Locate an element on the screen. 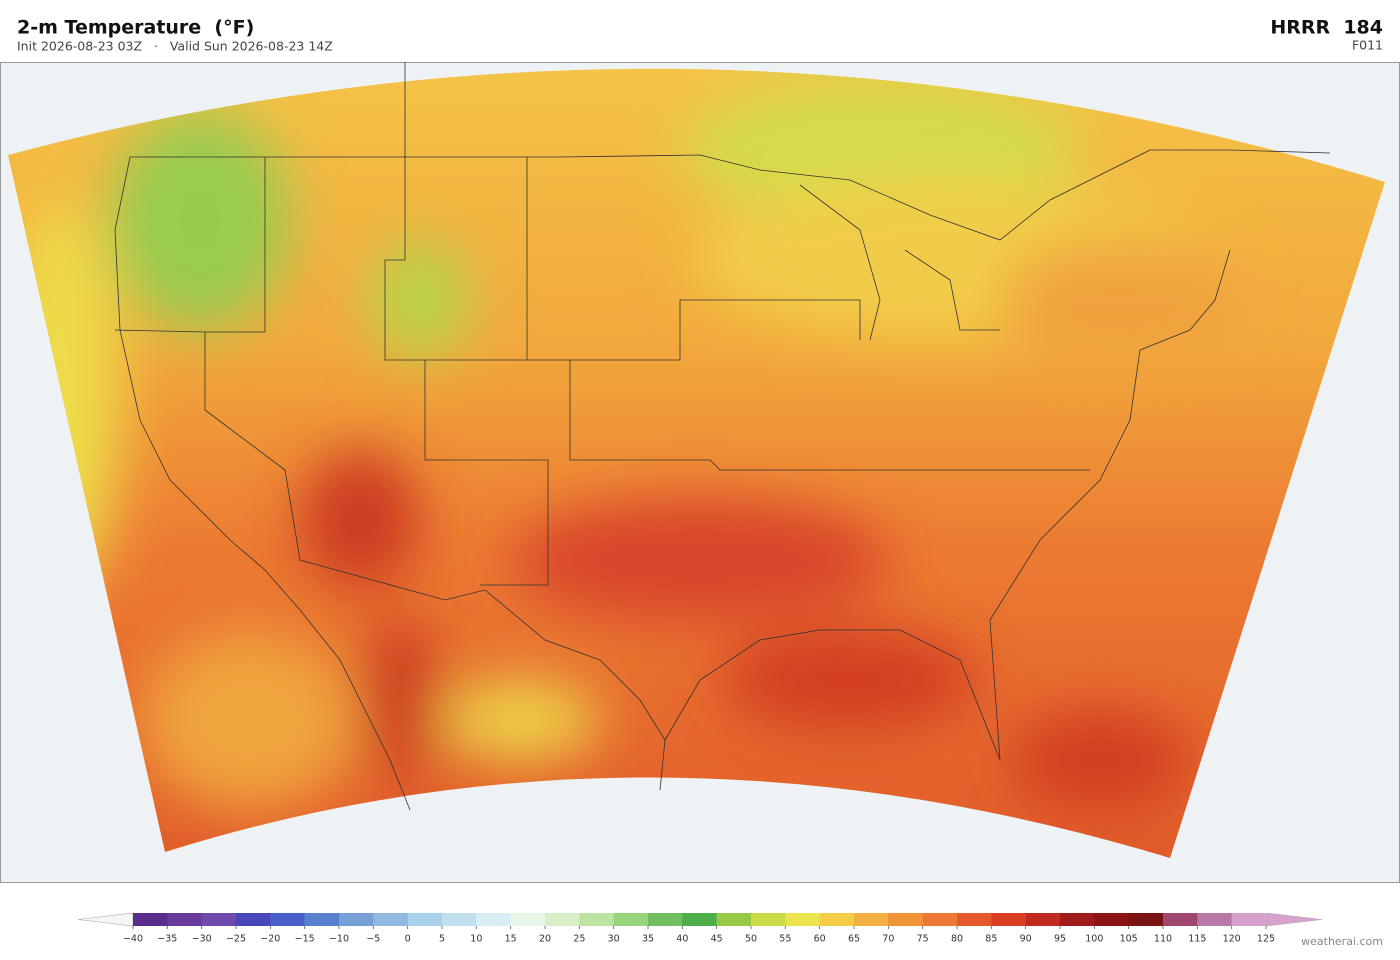 The width and height of the screenshot is (1400, 960). tick-label: 125 is located at coordinates (1266, 939).